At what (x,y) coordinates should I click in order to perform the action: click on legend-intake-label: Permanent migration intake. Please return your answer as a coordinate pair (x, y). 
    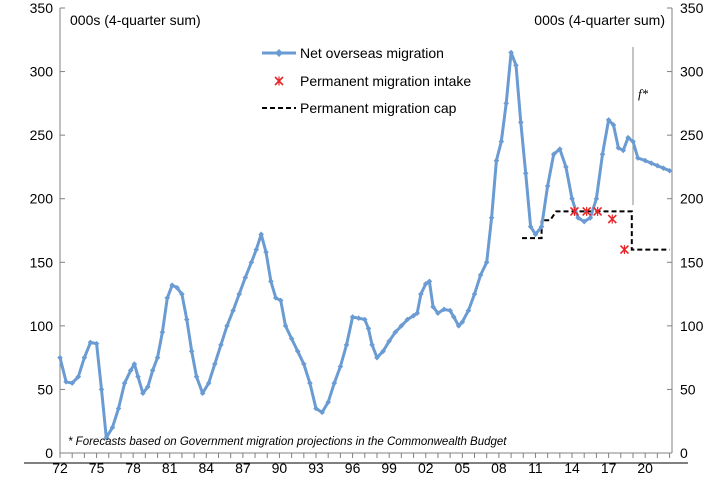
    Looking at the image, I should click on (385, 81).